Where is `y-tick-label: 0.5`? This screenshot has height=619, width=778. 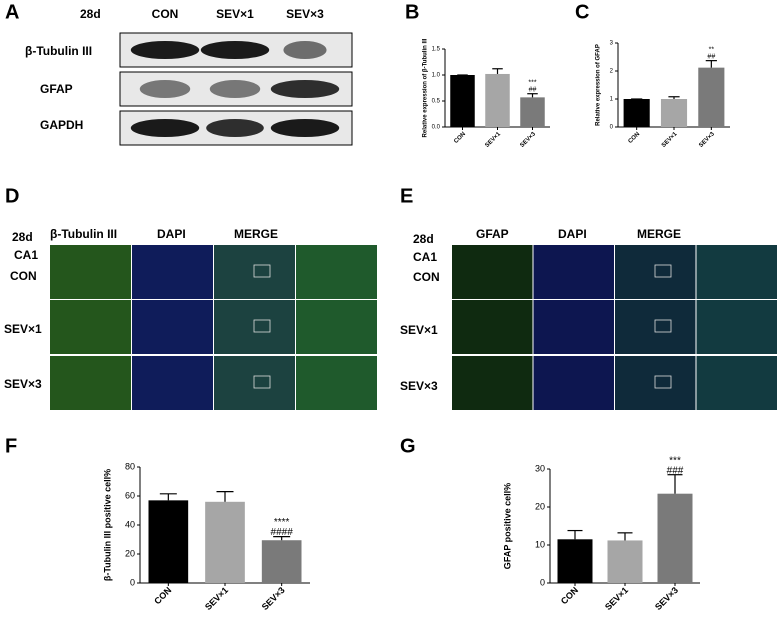
y-tick-label: 0.5 is located at coordinates (436, 102).